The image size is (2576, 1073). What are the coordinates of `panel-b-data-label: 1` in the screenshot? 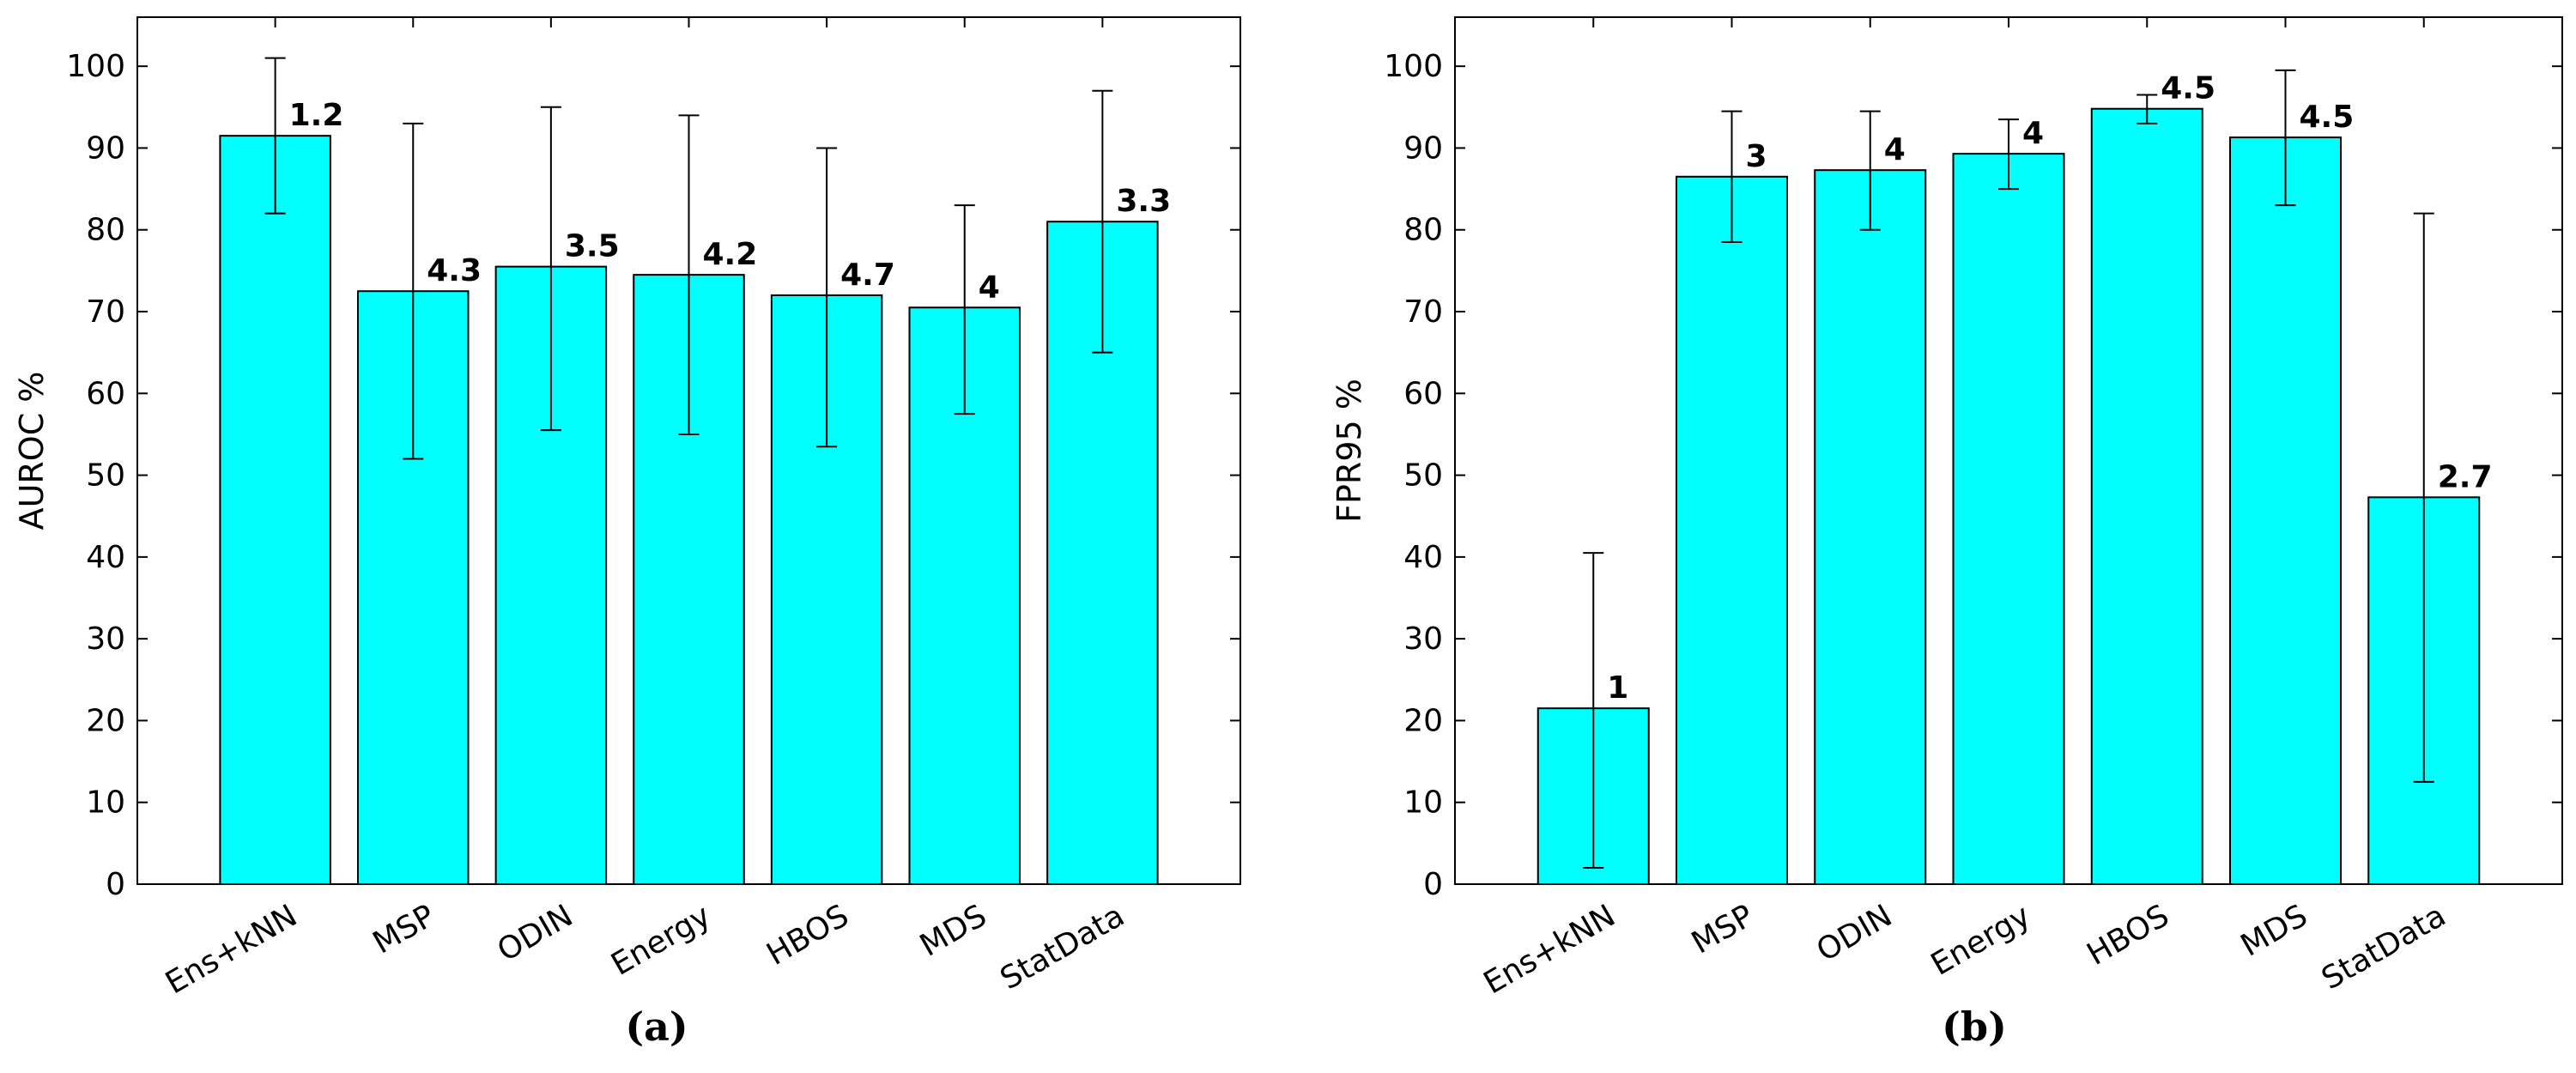 It's located at (1617, 688).